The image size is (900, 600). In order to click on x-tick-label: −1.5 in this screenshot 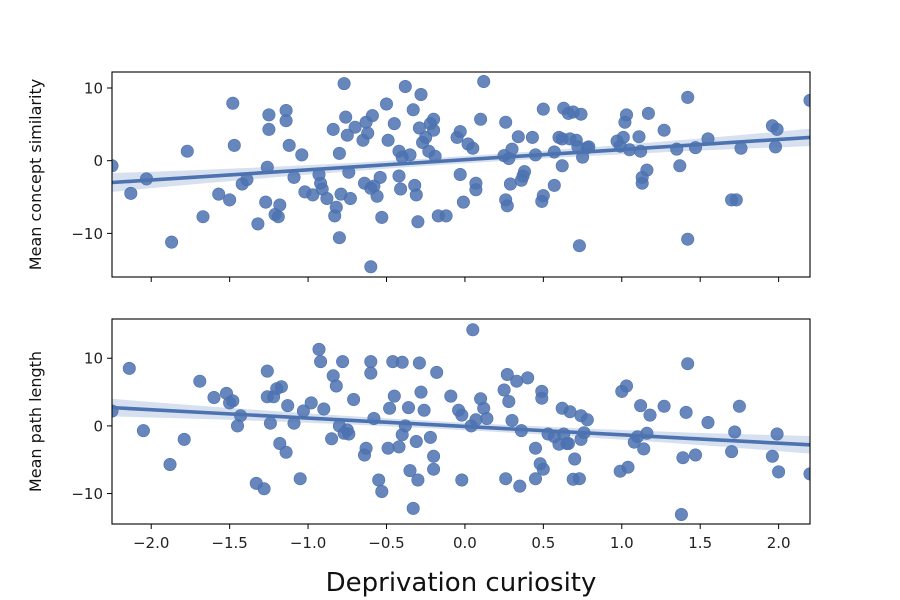, I will do `click(229, 543)`.